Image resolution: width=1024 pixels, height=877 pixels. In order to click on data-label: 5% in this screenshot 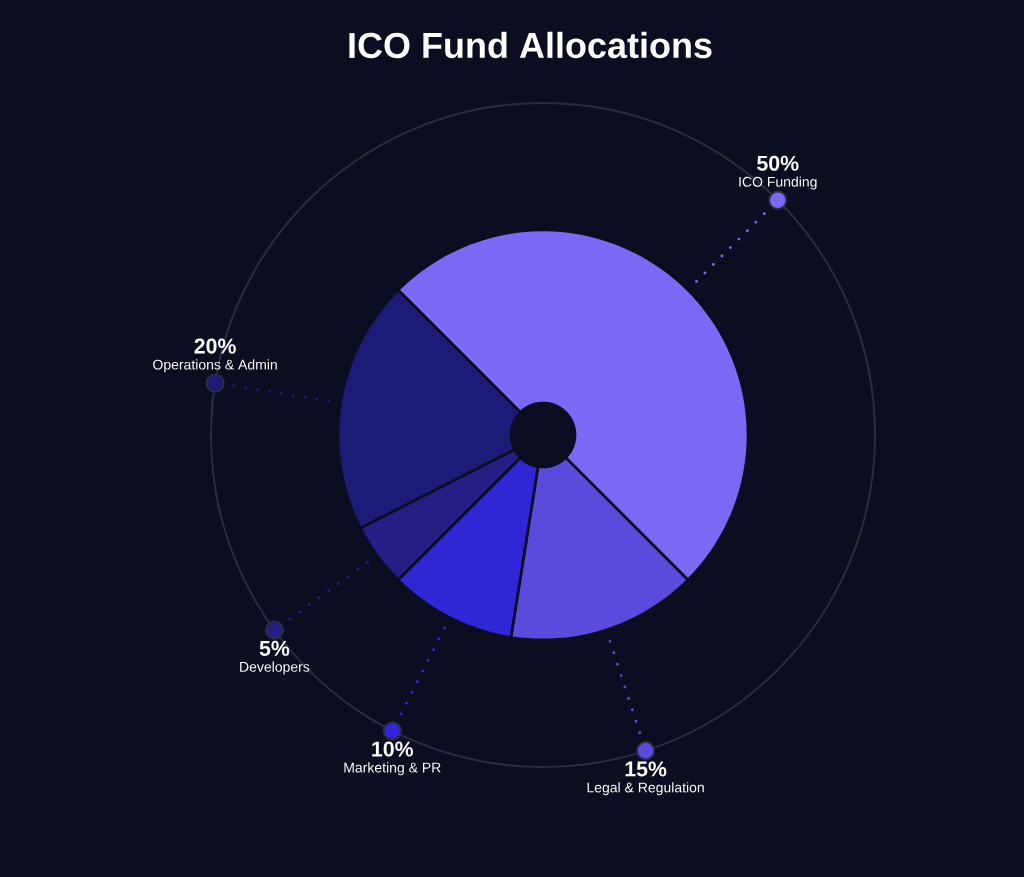, I will do `click(274, 648)`.